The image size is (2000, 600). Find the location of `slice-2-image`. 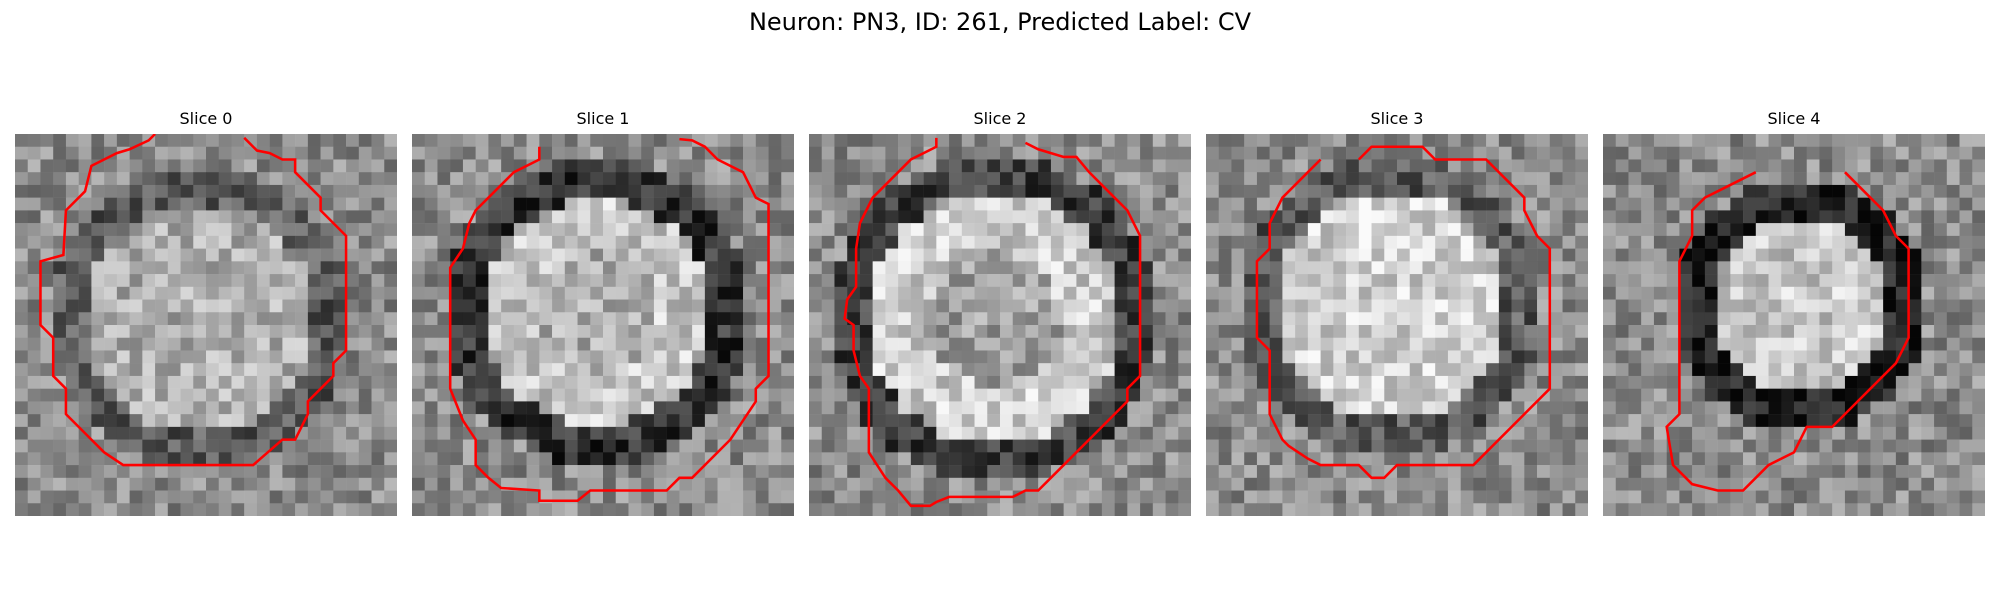

slice-2-image is located at coordinates (1000, 325).